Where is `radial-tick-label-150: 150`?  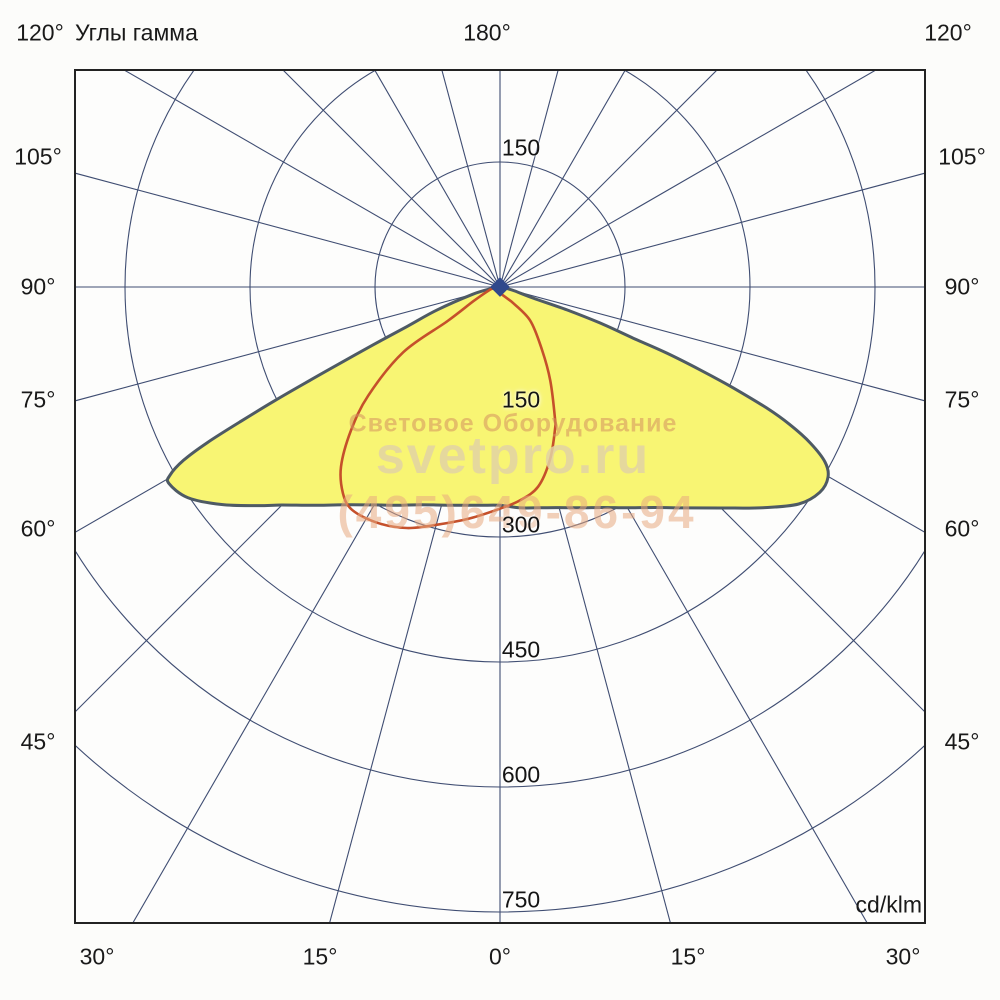 radial-tick-label-150: 150 is located at coordinates (521, 399).